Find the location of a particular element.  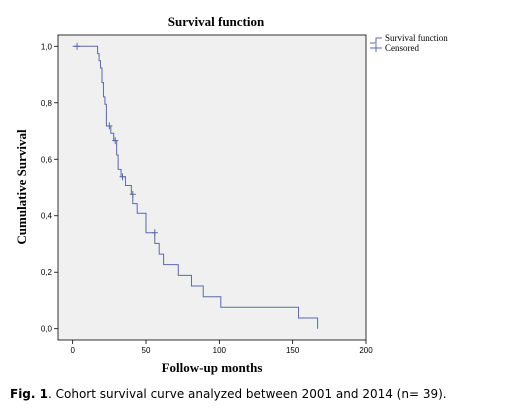

legend-censored-icon is located at coordinates (376, 48).